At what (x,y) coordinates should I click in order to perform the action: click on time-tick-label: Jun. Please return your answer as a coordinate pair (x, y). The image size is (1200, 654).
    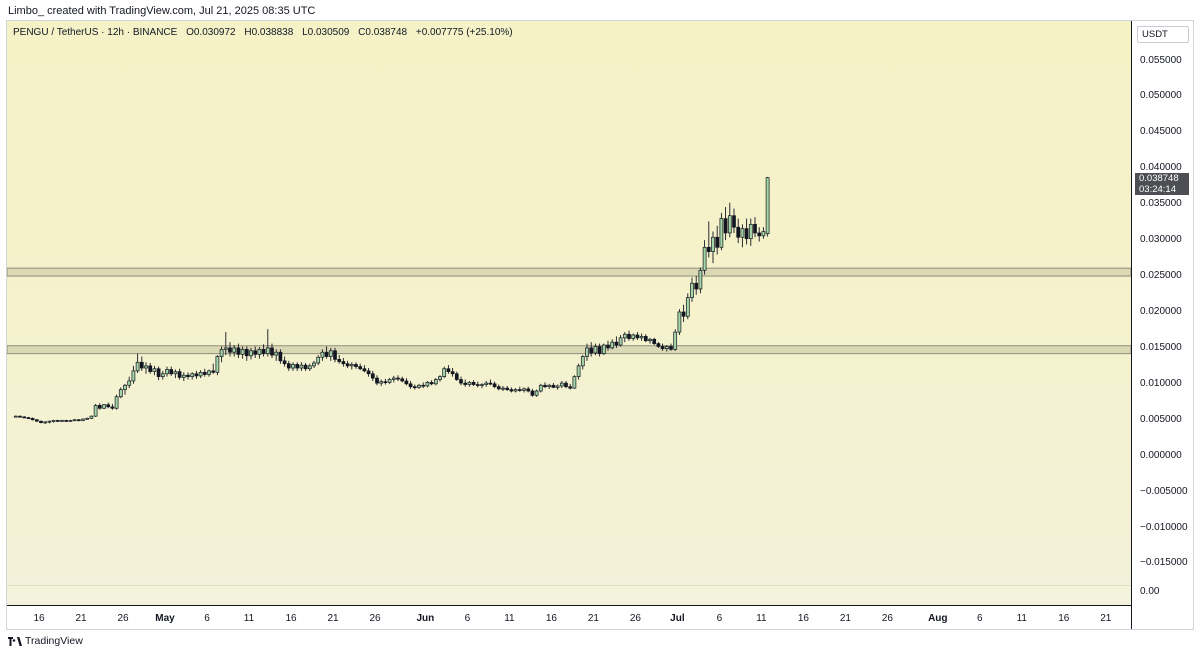
    Looking at the image, I should click on (425, 618).